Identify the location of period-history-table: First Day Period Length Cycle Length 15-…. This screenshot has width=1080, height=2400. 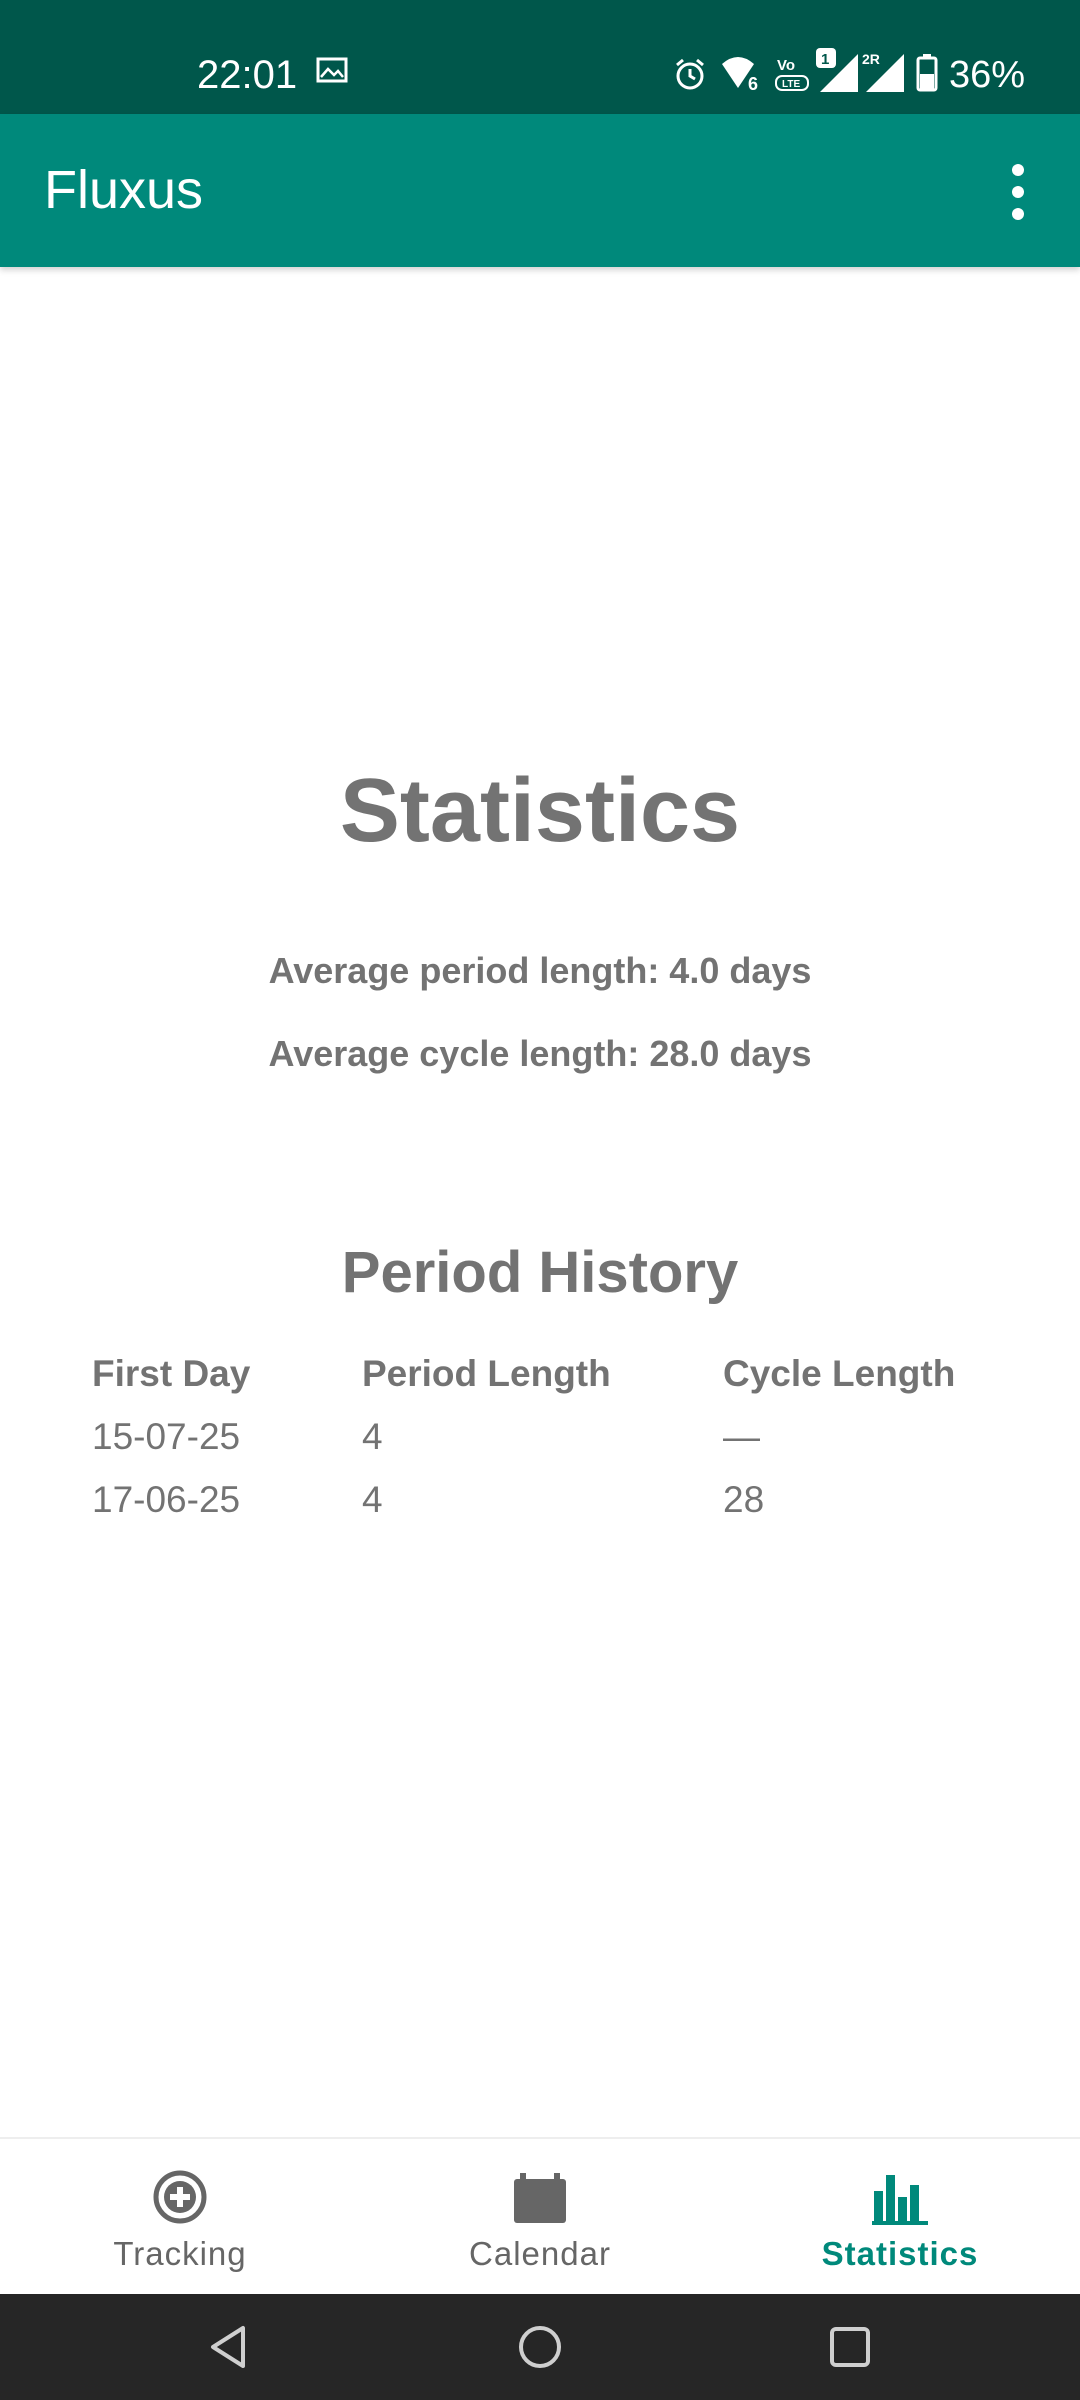
(542, 1436).